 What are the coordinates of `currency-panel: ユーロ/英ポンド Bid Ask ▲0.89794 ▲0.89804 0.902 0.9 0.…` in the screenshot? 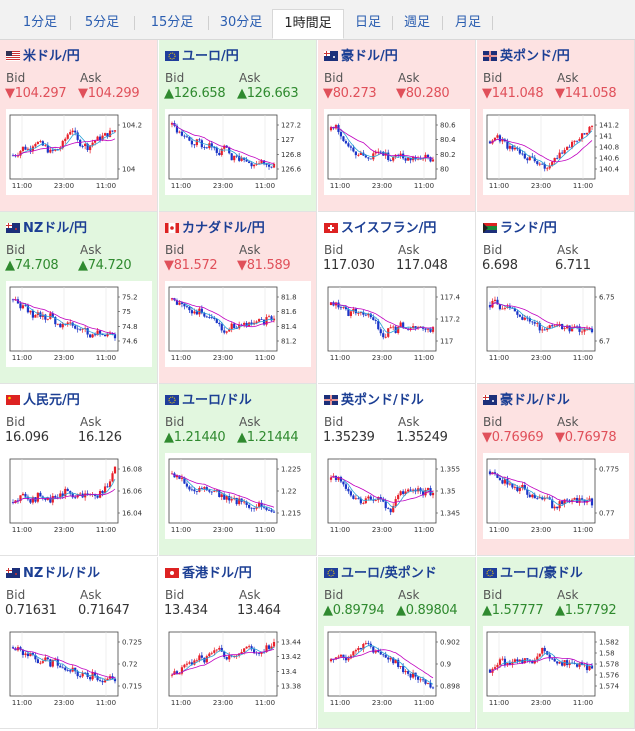 It's located at (397, 643).